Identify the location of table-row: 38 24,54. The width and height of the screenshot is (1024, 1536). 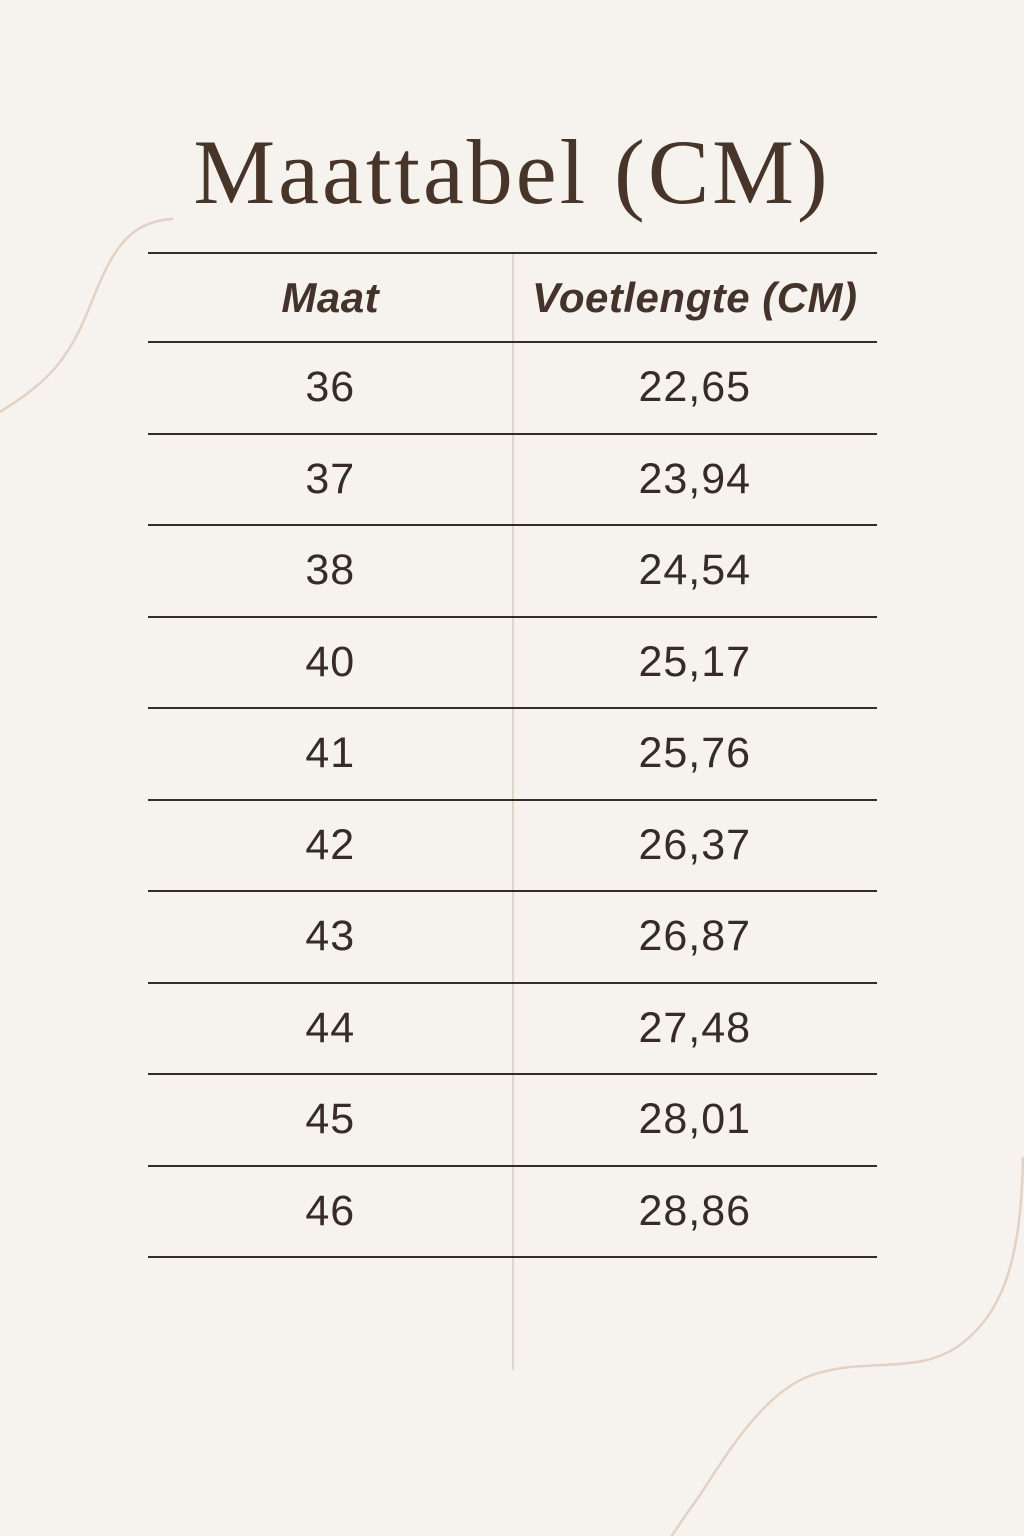
(512, 572).